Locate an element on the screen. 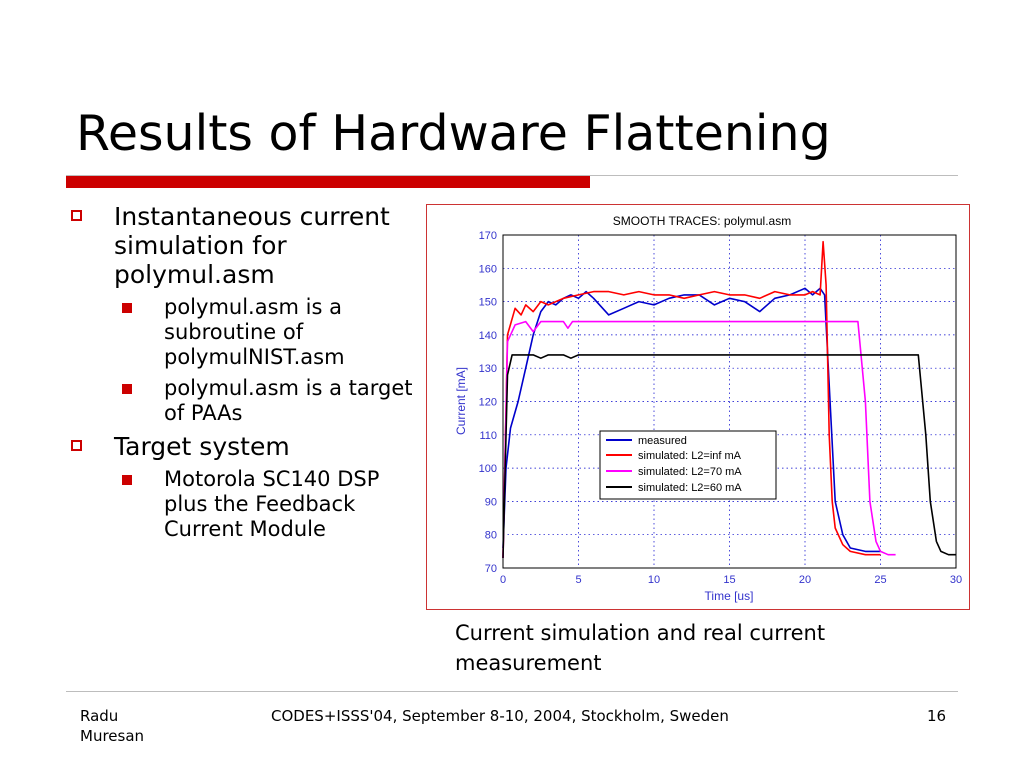  legend-box is located at coordinates (688, 465).